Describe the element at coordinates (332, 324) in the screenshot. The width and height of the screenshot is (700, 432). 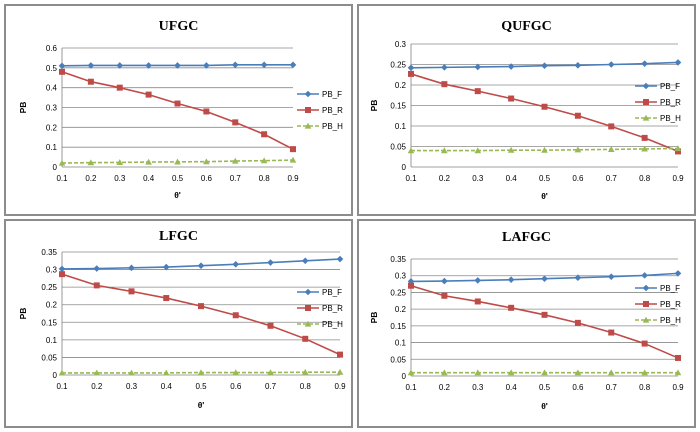
I see `legend-label-pb-h: PB_H` at that location.